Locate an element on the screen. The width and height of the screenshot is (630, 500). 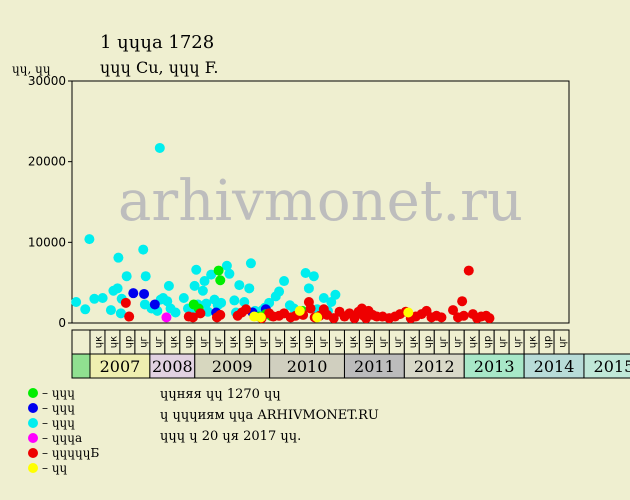
legend-item: – ɥɥɥ is located at coordinates (63, 422).